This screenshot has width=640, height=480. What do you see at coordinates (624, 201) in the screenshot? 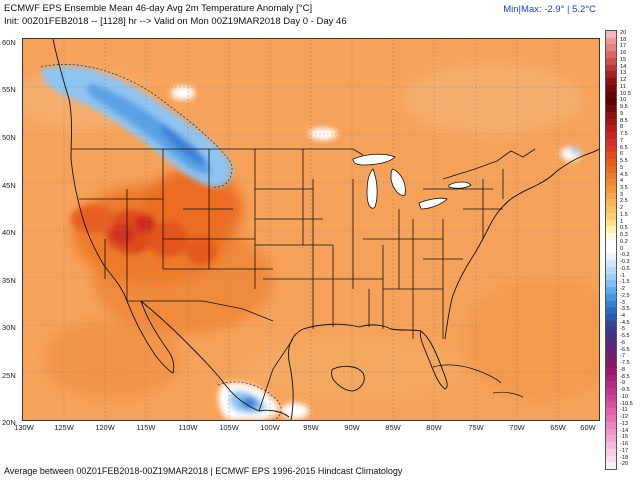
I see `colorbar-tick-label: 2.5` at bounding box center [624, 201].